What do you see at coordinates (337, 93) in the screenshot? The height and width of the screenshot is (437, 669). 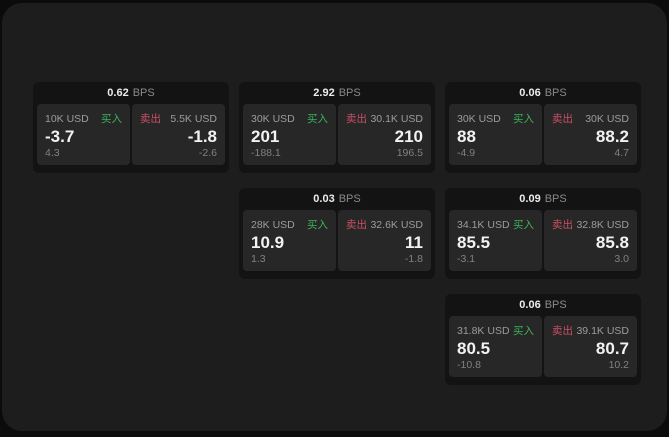 I see `card-header: 2.92 BPS` at bounding box center [337, 93].